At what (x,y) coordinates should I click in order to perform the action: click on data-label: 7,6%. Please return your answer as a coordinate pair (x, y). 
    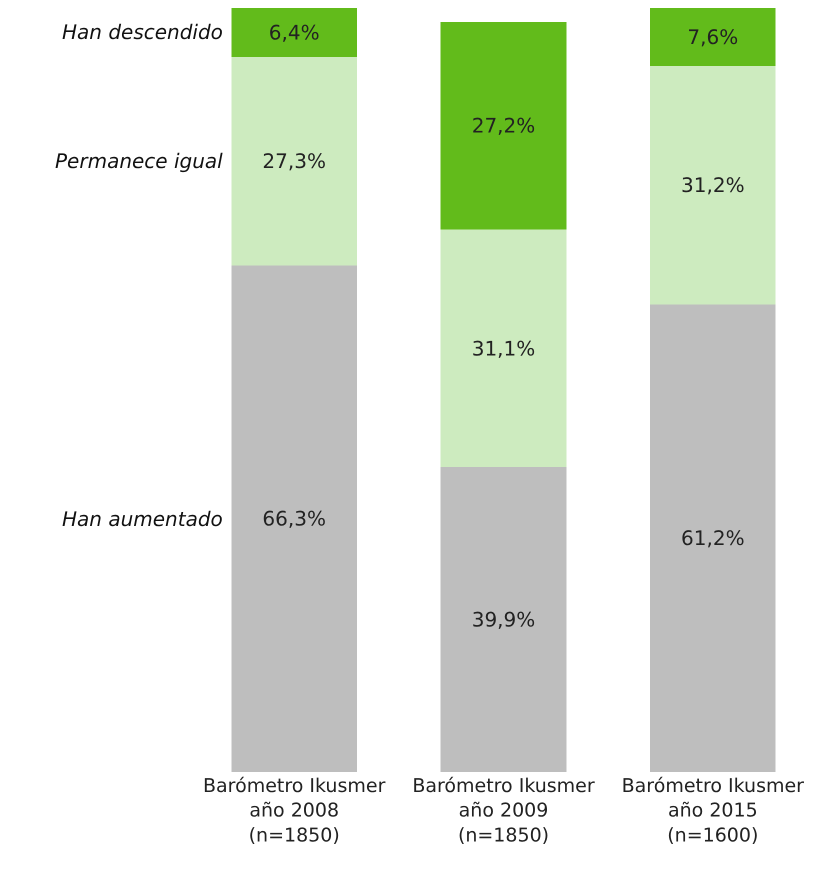
    Looking at the image, I should click on (712, 37).